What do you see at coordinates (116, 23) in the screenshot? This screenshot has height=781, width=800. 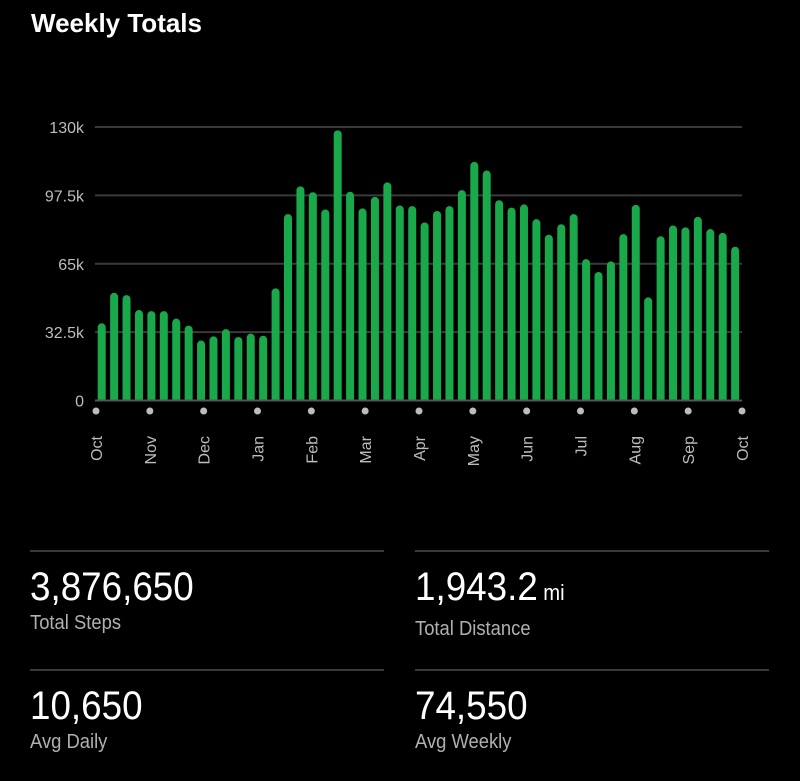 I see `page-title: Weekly Totals` at bounding box center [116, 23].